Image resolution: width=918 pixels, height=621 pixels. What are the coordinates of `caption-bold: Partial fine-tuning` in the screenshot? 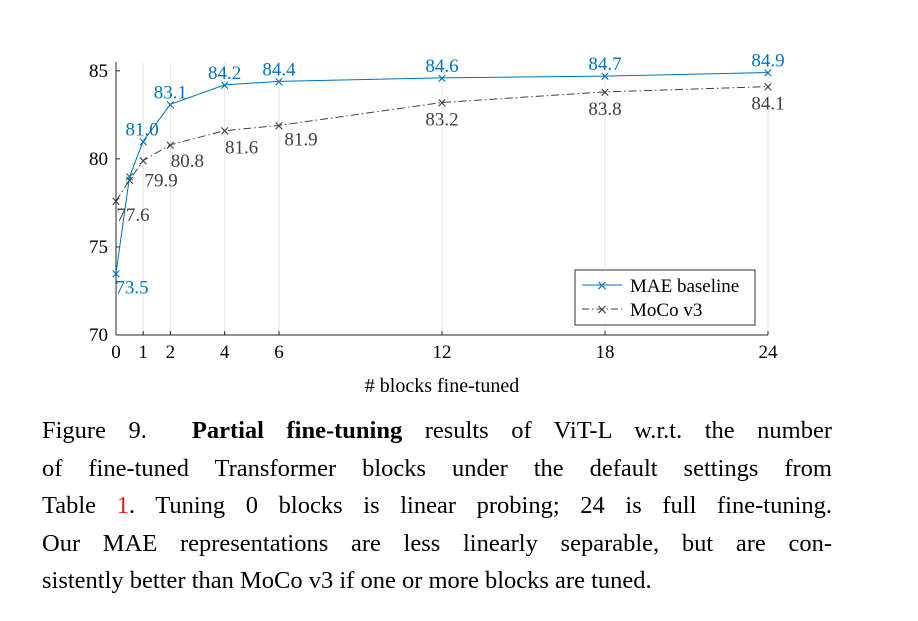 It's located at (297, 430).